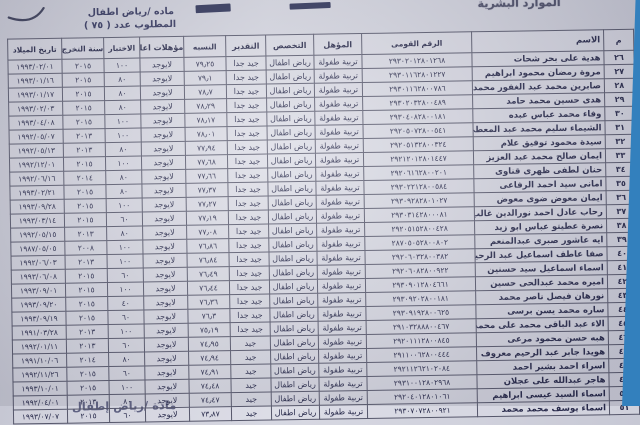 Image resolution: width=640 pixels, height=425 pixels. I want to click on cell-percentage: ٧٣٫٨٧, so click(210, 414).